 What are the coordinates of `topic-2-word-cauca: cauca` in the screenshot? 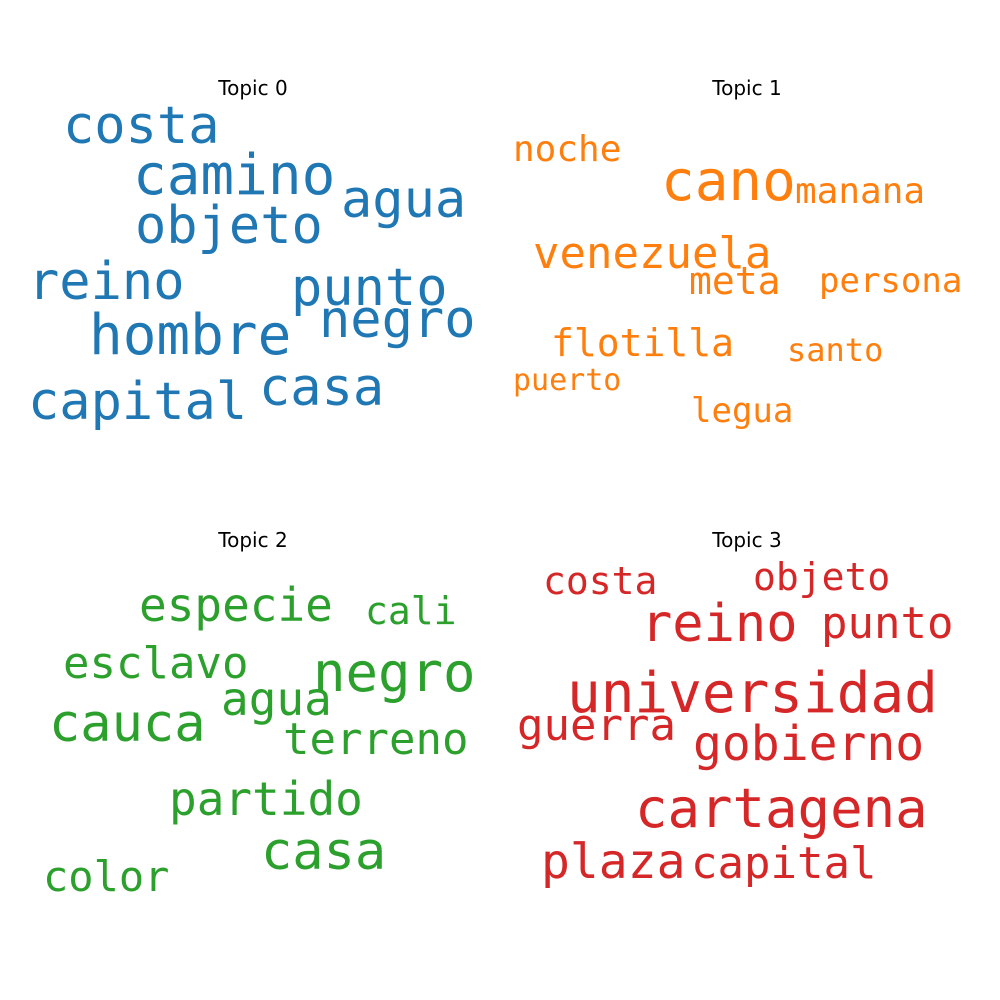 It's located at (127, 724).